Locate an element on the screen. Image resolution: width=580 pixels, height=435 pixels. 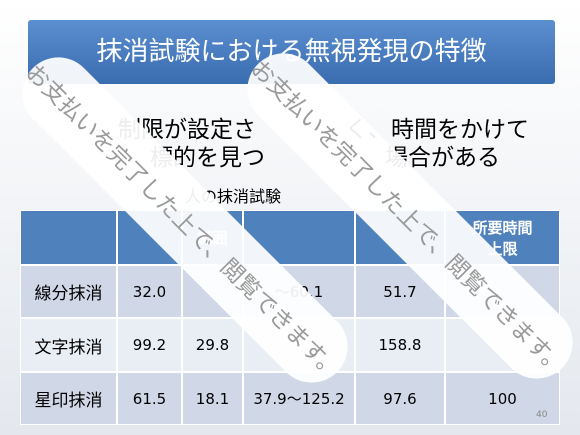
table-cell: 文字抹消 is located at coordinates (68, 345).